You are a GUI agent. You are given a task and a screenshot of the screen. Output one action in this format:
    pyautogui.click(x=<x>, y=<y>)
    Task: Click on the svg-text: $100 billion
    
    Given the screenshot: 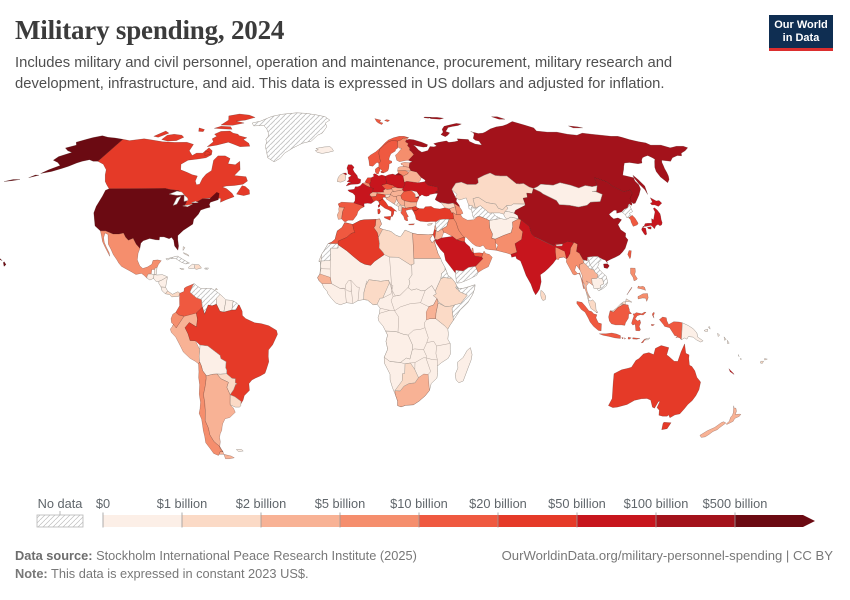 What is the action you would take?
    pyautogui.click(x=656, y=503)
    